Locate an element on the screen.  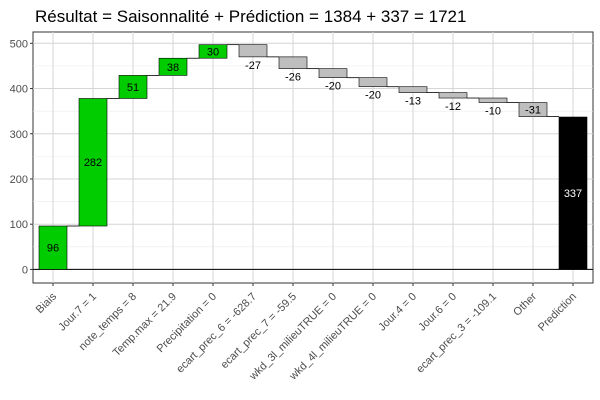
x-tick-label: Other is located at coordinates (525, 304).